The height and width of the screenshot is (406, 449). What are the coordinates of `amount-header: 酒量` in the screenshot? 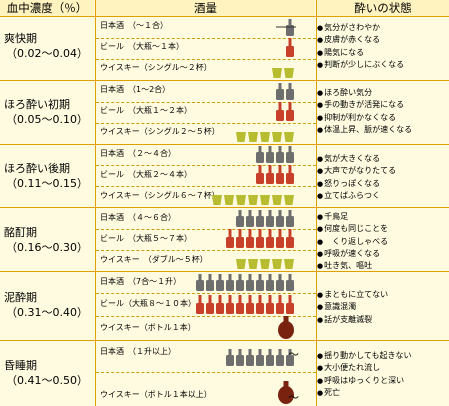 It's located at (205, 8).